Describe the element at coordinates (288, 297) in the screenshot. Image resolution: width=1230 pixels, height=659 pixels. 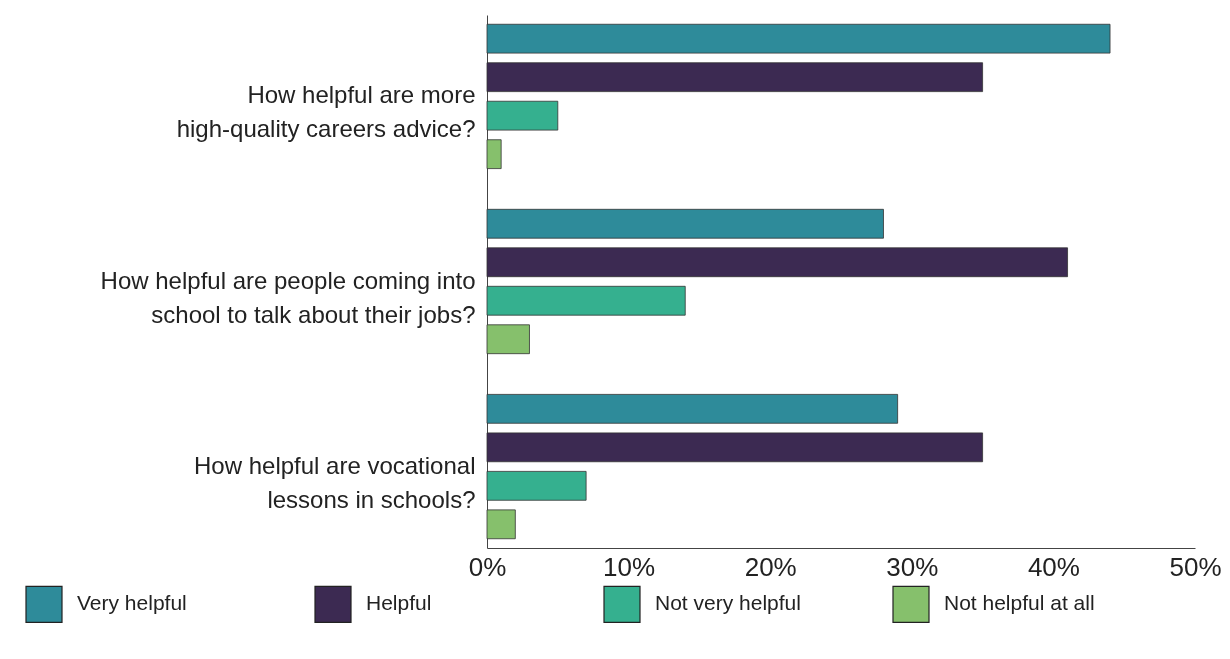
I see `y-tick-label: How helpful are people coming into school to talk about their jobs?` at that location.